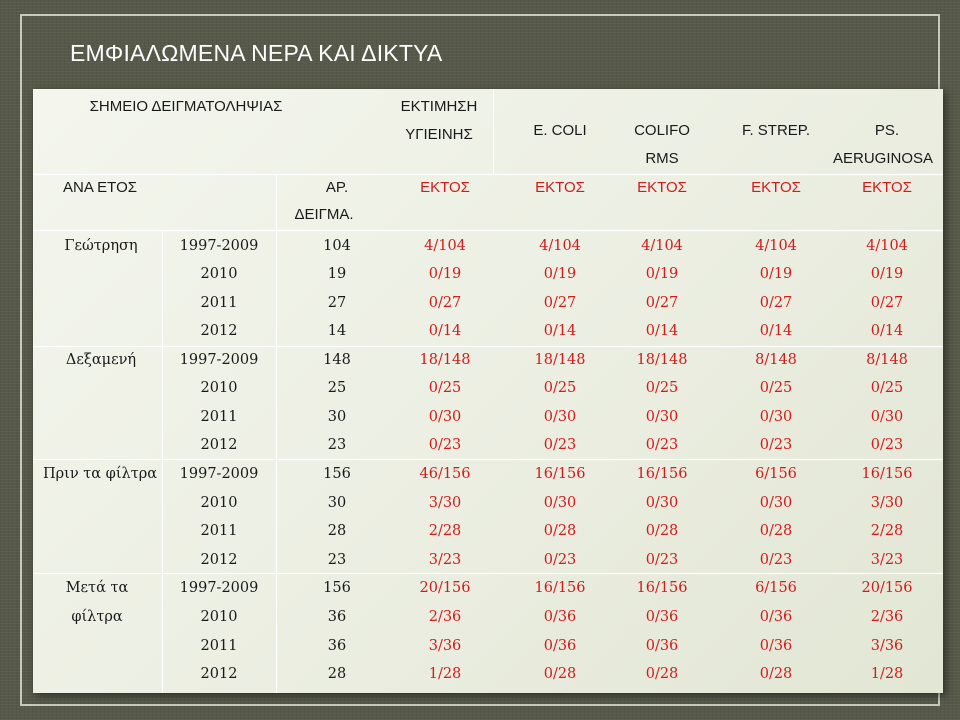 The image size is (960, 720). What do you see at coordinates (100, 474) in the screenshot?
I see `group-label: Πριν τα φίλτρα` at bounding box center [100, 474].